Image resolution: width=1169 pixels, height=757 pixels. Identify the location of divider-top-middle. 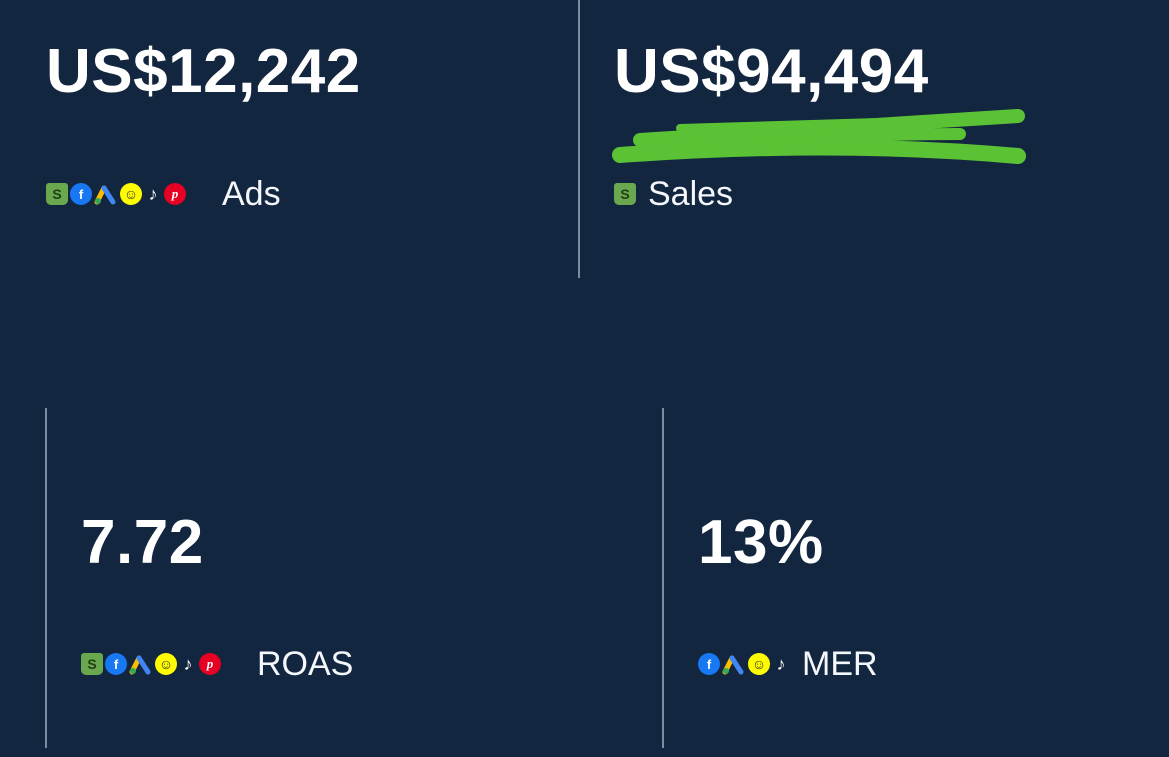
(579, 139).